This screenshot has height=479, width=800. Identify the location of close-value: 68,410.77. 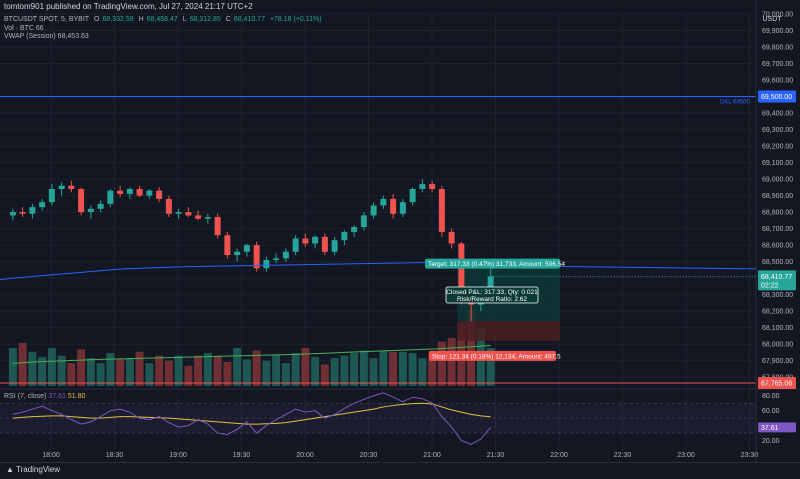
(249, 19).